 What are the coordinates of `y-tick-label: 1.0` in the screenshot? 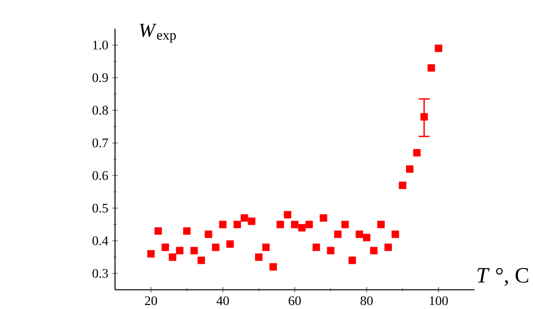 It's located at (100, 45).